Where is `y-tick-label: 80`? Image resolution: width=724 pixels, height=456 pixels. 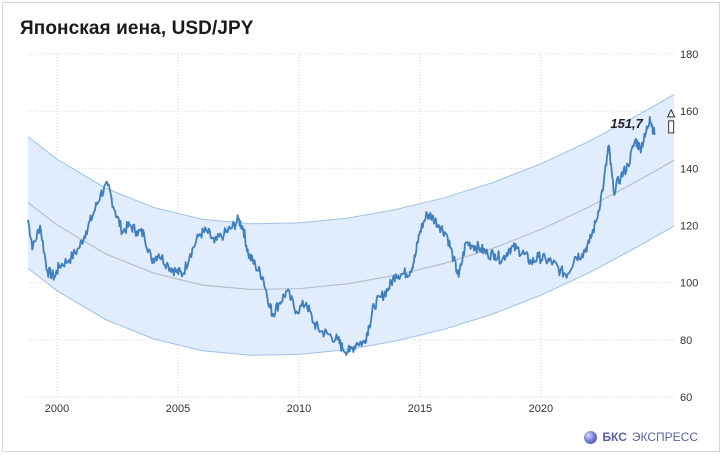 y-tick-label: 80 is located at coordinates (686, 341).